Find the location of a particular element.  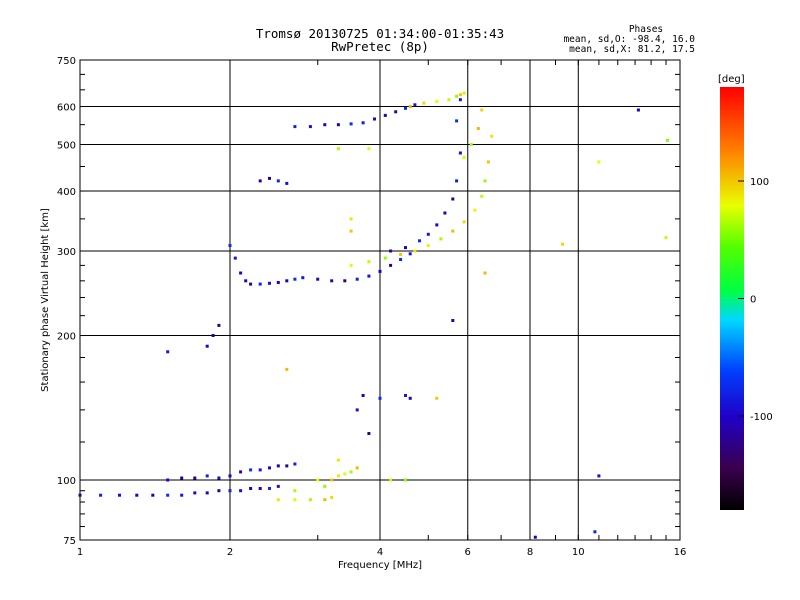

colorbar-tick-label: 0 is located at coordinates (753, 300).